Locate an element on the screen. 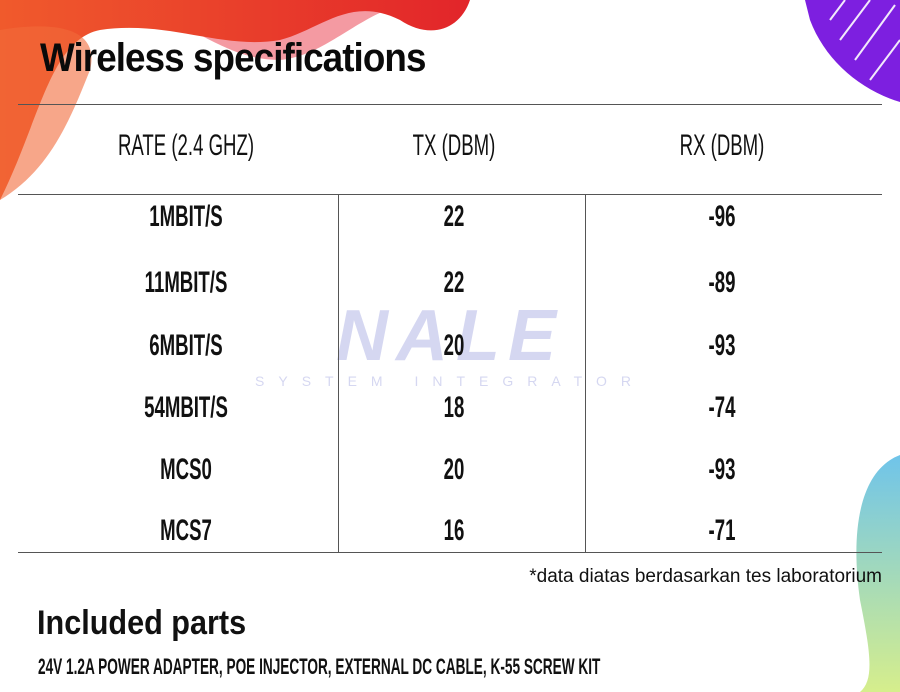  header-rx: RX (DBM) is located at coordinates (722, 145).